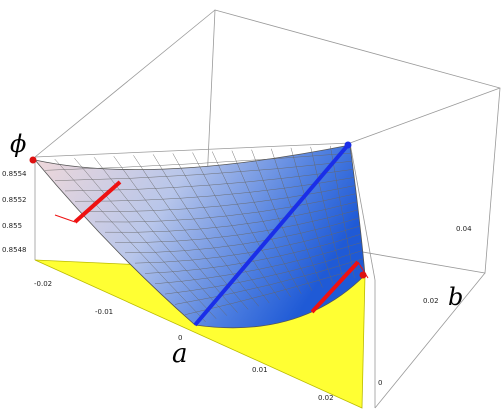  I want to click on a-tick-label: -0.02, so click(43, 284).